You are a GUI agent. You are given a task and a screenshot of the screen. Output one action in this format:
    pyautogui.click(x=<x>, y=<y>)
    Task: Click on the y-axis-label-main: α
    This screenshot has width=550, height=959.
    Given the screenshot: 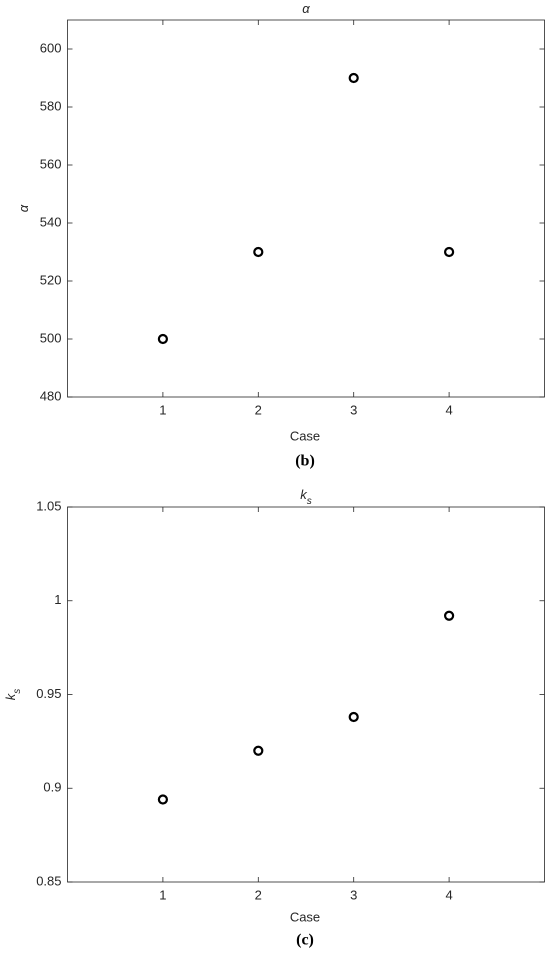 What is the action you would take?
    pyautogui.click(x=23, y=208)
    